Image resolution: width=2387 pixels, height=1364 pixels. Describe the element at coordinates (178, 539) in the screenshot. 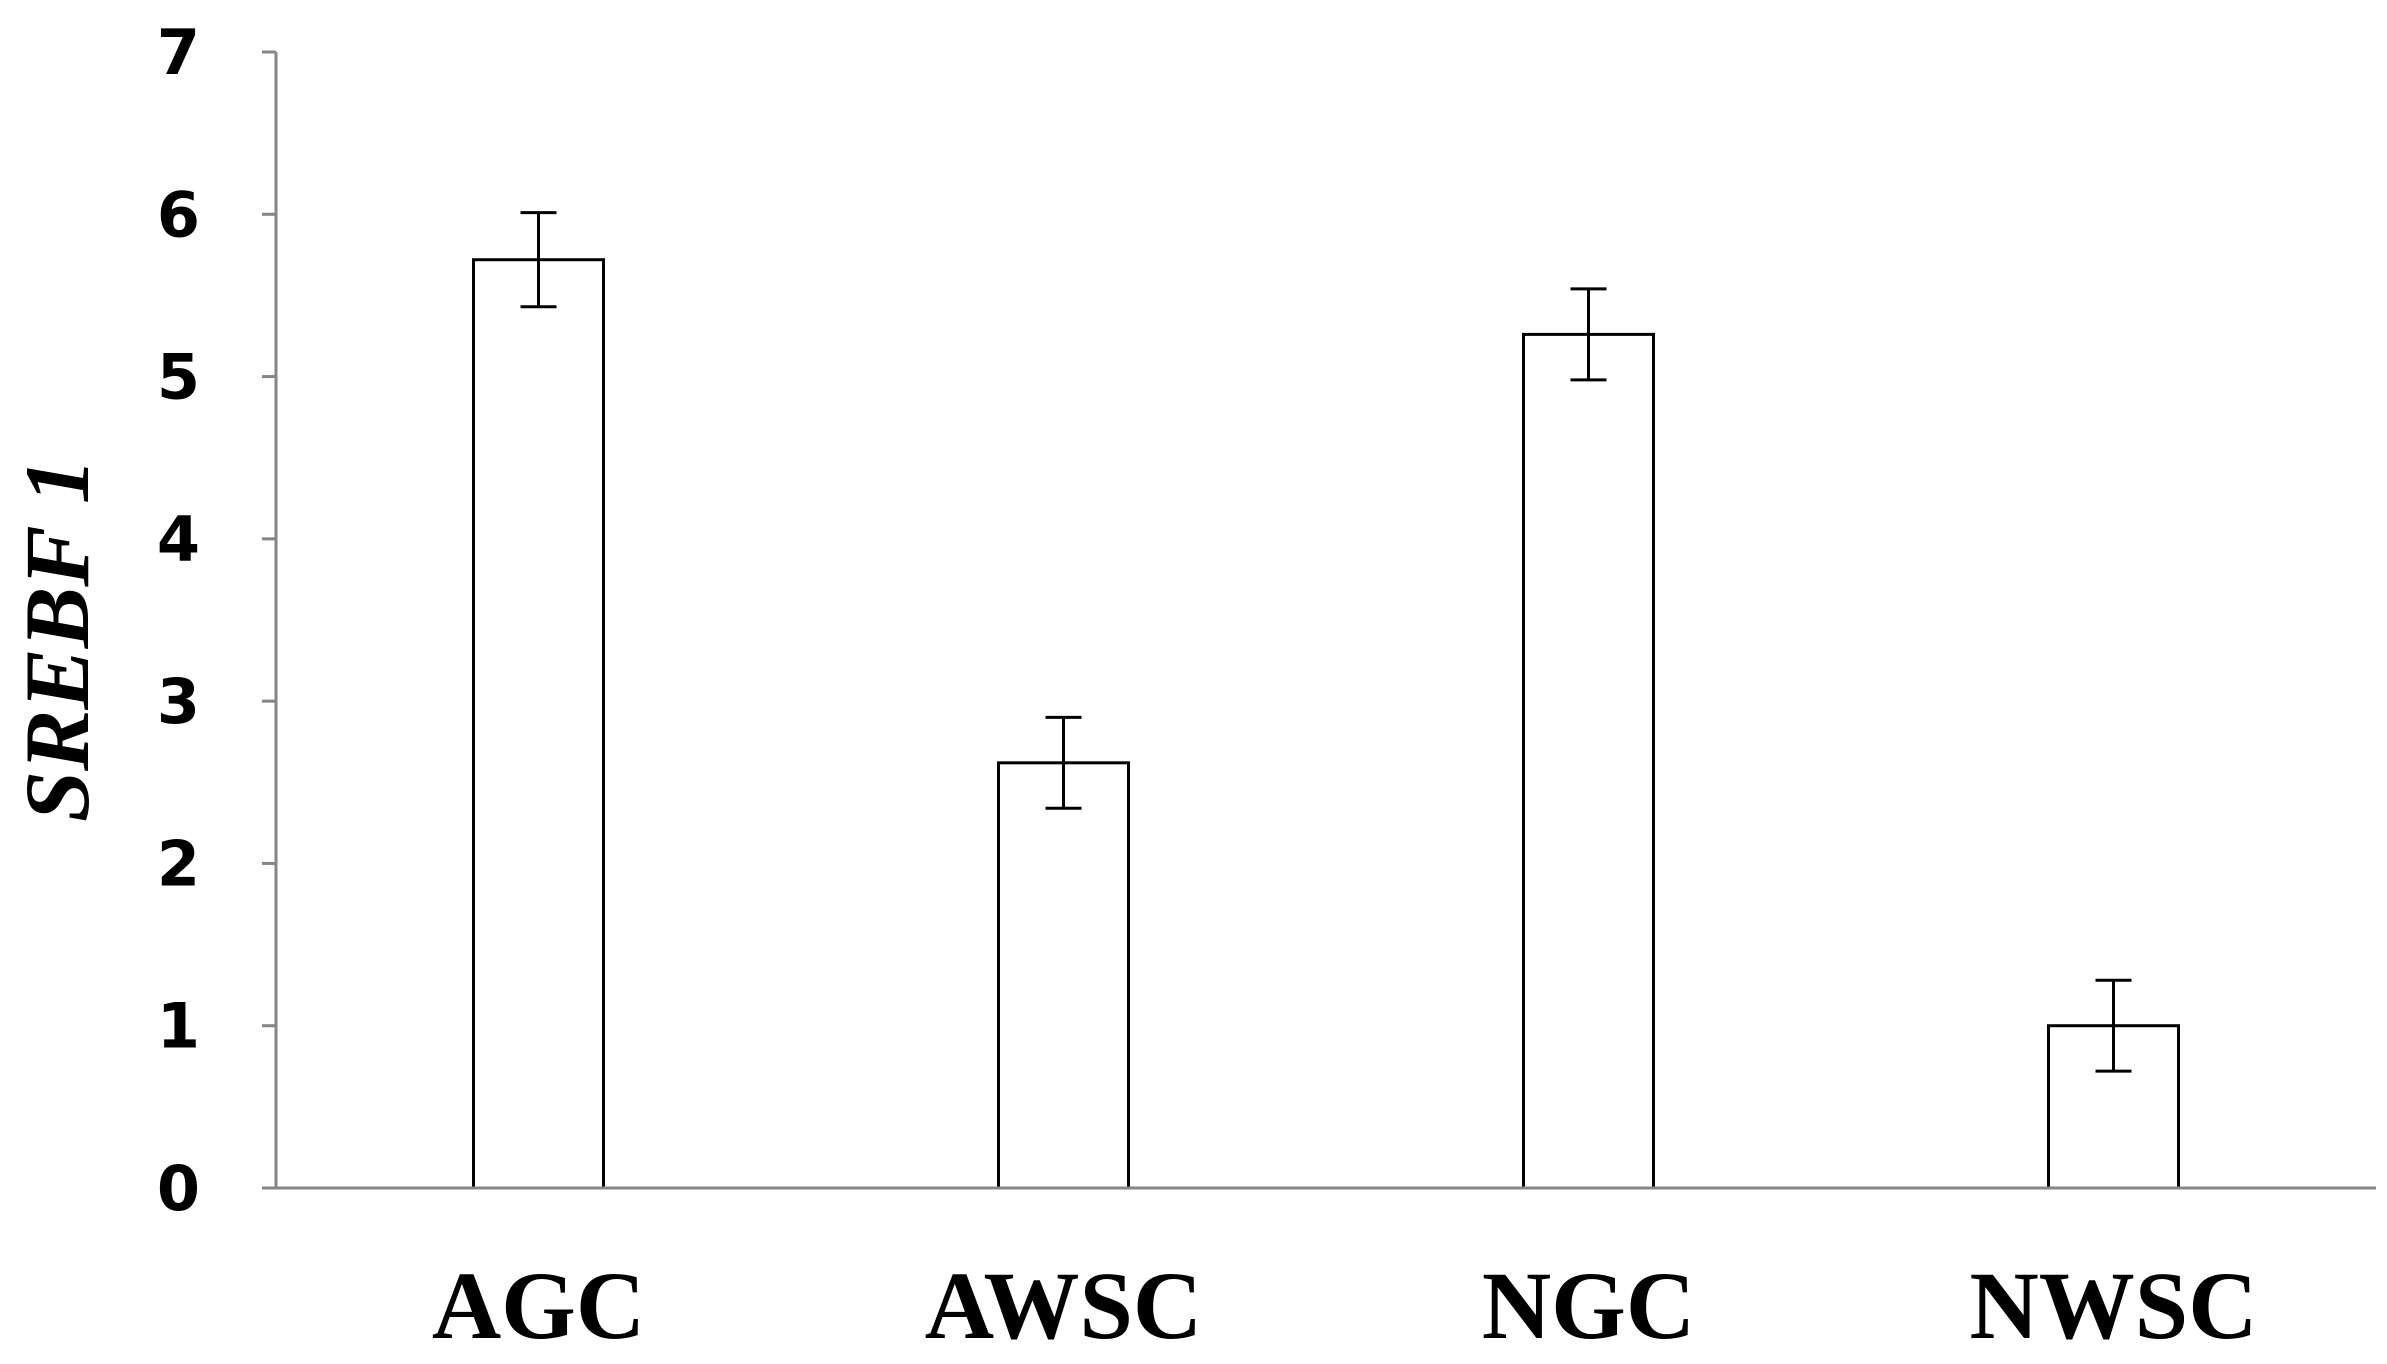

I see `y-tick-label: 4` at that location.